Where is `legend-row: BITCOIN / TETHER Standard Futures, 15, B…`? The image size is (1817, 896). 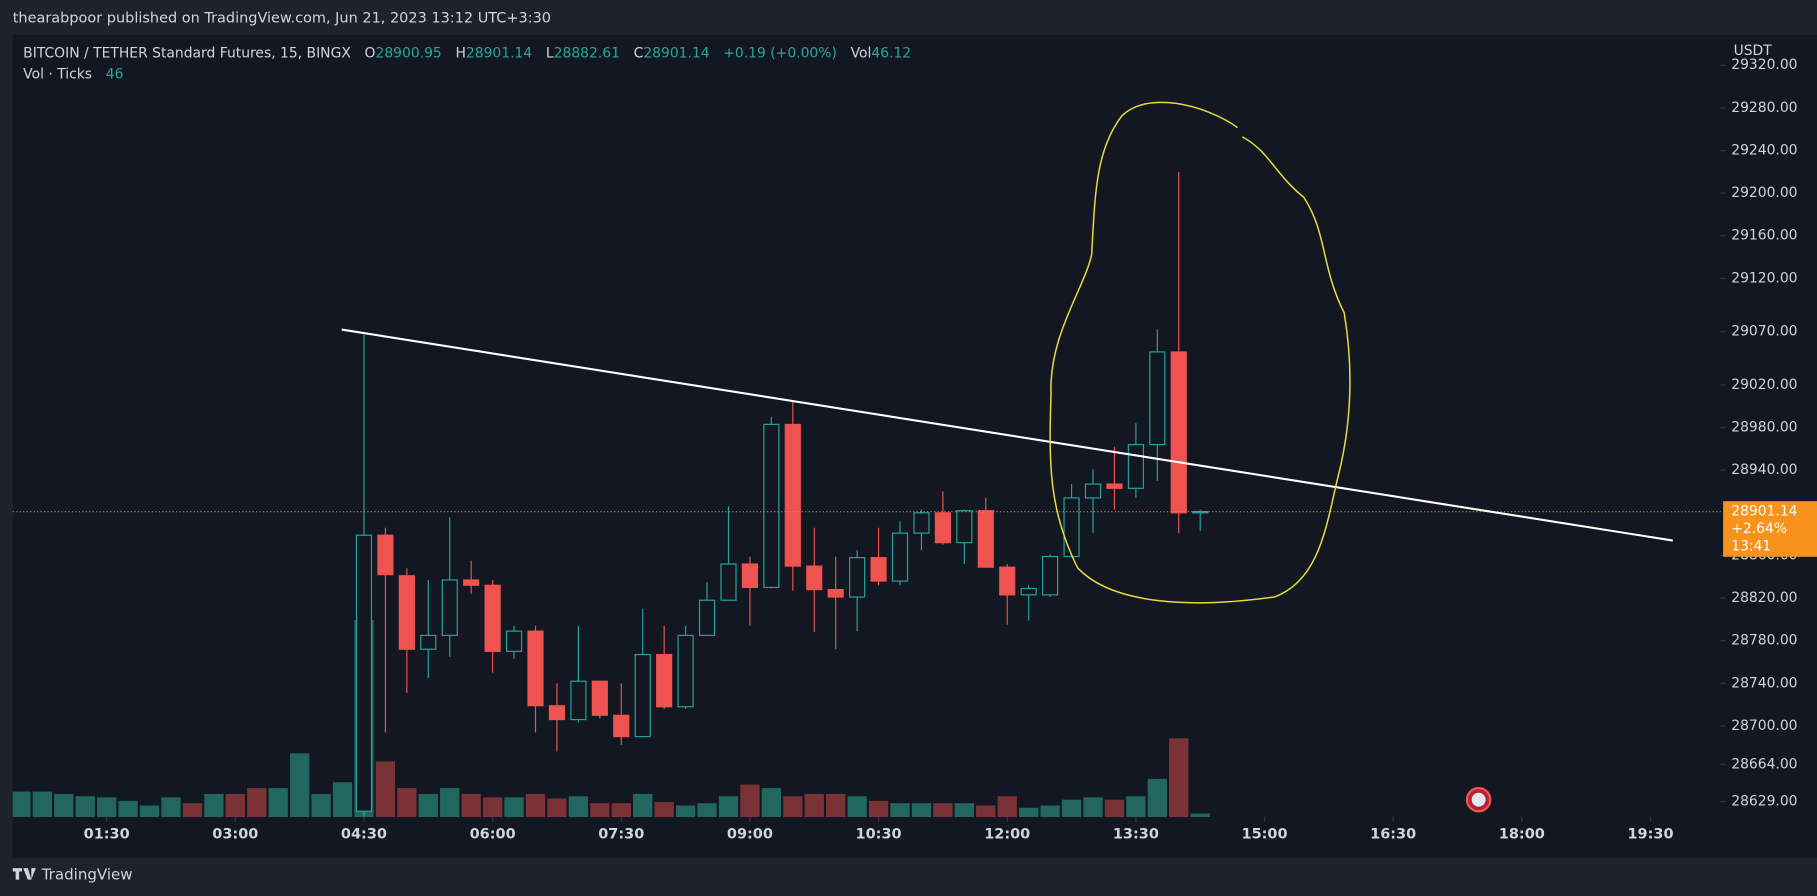 legend-row: BITCOIN / TETHER Standard Futures, 15, B… is located at coordinates (467, 53).